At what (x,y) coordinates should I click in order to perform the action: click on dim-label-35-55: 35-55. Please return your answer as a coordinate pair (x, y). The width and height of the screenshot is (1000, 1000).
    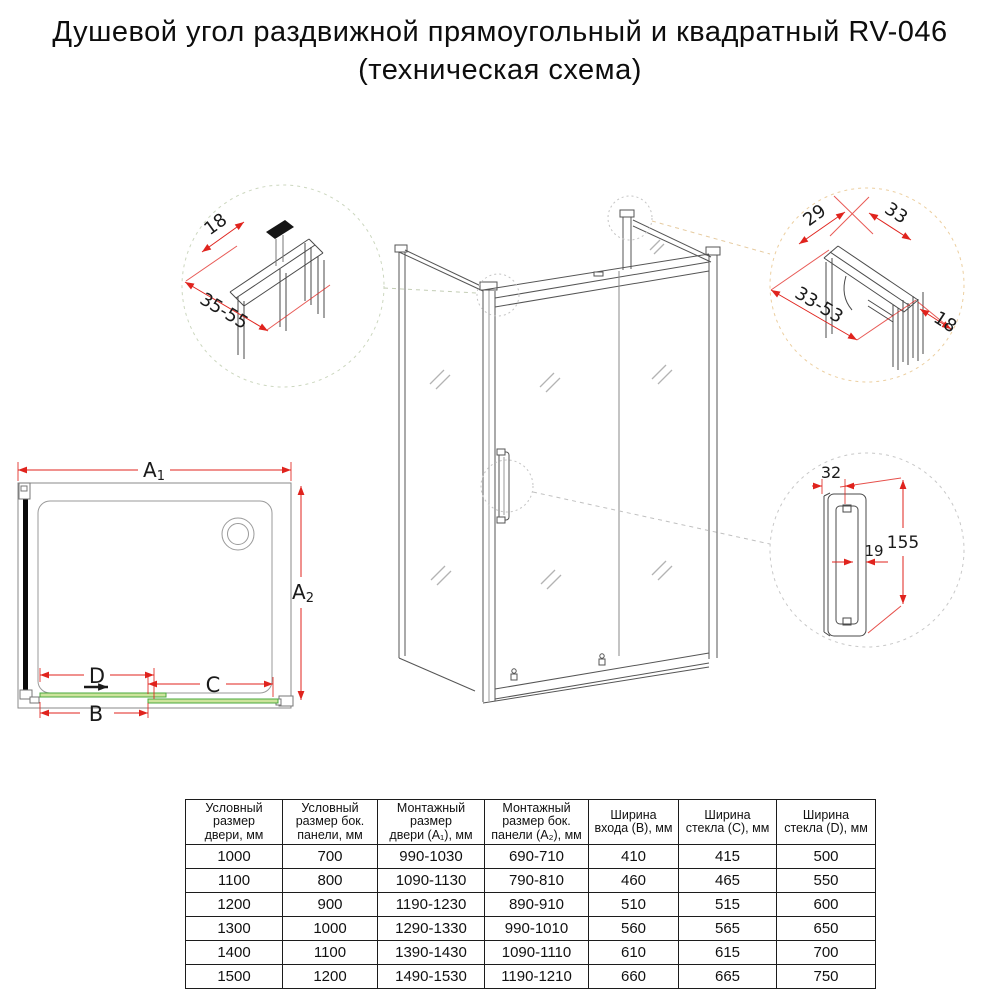
    Looking at the image, I should click on (224, 311).